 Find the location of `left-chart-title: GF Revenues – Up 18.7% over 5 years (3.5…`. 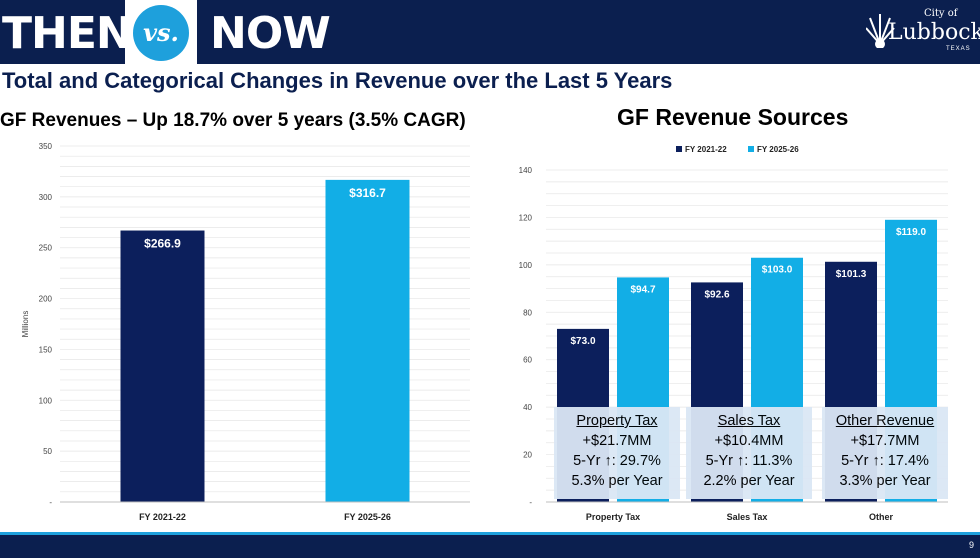

left-chart-title: GF Revenues – Up 18.7% over 5 years (3.5… is located at coordinates (233, 120).